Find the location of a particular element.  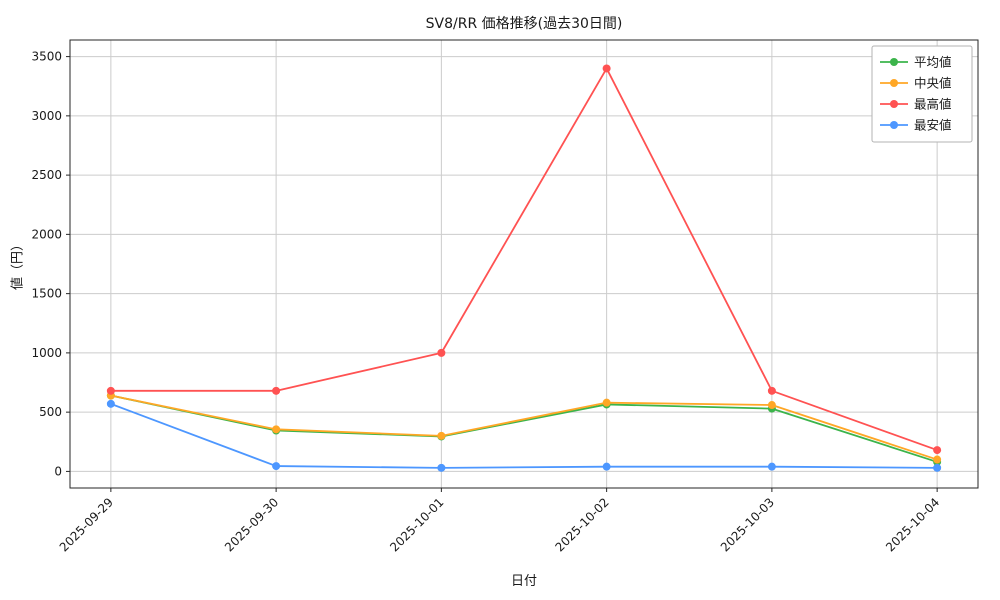

legend-label: 最高値 is located at coordinates (933, 104).